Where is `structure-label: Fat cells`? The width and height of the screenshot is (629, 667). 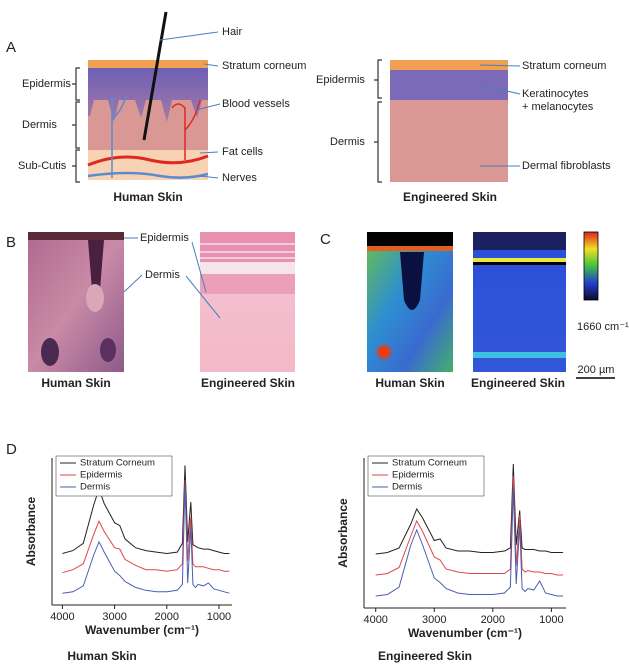 structure-label: Fat cells is located at coordinates (242, 152).